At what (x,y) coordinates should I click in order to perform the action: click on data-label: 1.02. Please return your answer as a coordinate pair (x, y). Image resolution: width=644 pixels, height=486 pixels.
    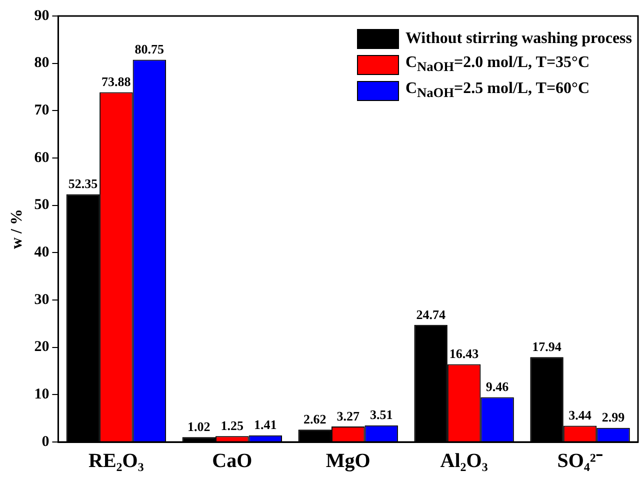
    Looking at the image, I should click on (199, 426).